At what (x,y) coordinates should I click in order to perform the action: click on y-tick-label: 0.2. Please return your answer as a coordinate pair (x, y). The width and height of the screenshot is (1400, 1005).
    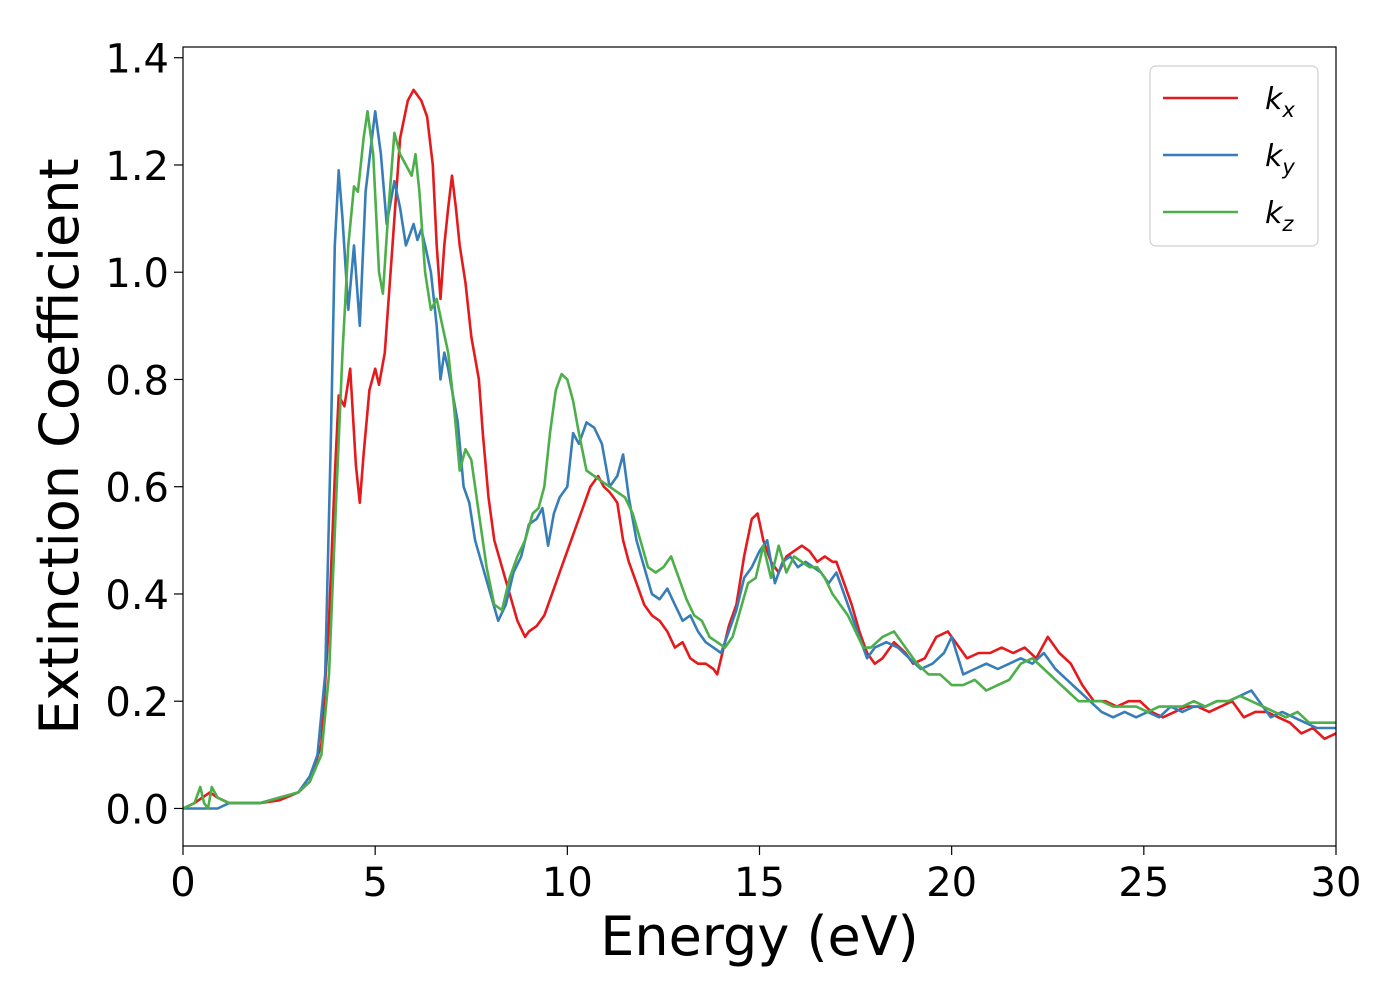
    Looking at the image, I should click on (137, 703).